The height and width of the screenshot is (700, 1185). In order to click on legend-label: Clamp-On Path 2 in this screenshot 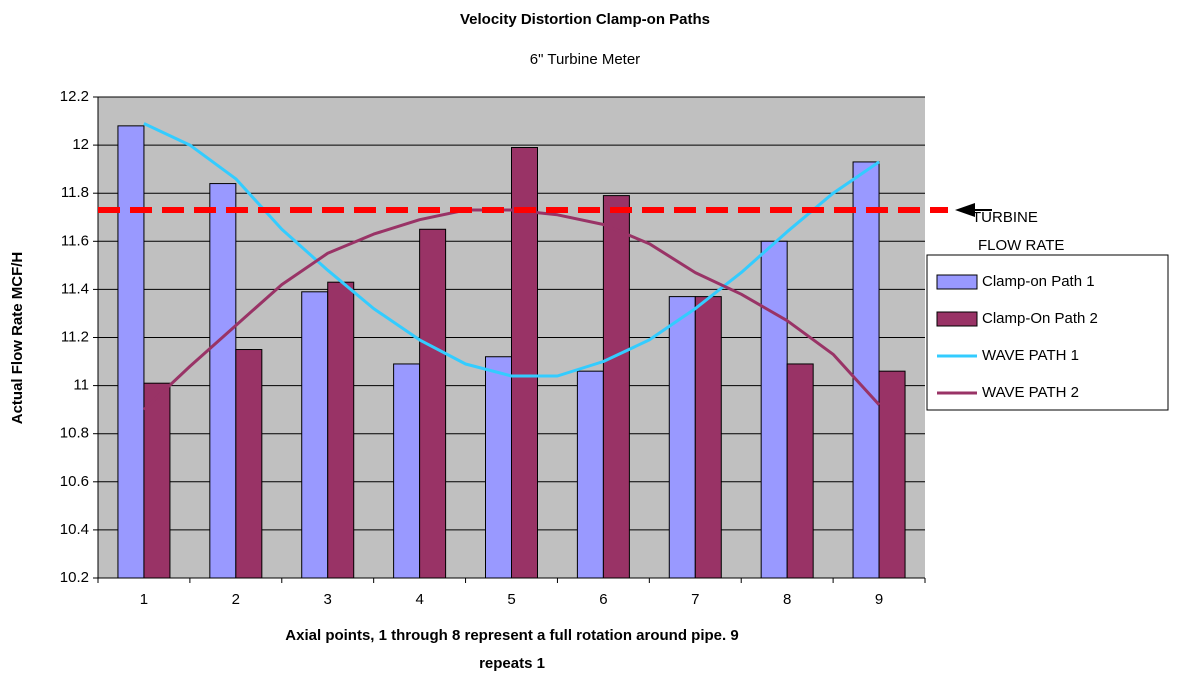, I will do `click(1040, 318)`.